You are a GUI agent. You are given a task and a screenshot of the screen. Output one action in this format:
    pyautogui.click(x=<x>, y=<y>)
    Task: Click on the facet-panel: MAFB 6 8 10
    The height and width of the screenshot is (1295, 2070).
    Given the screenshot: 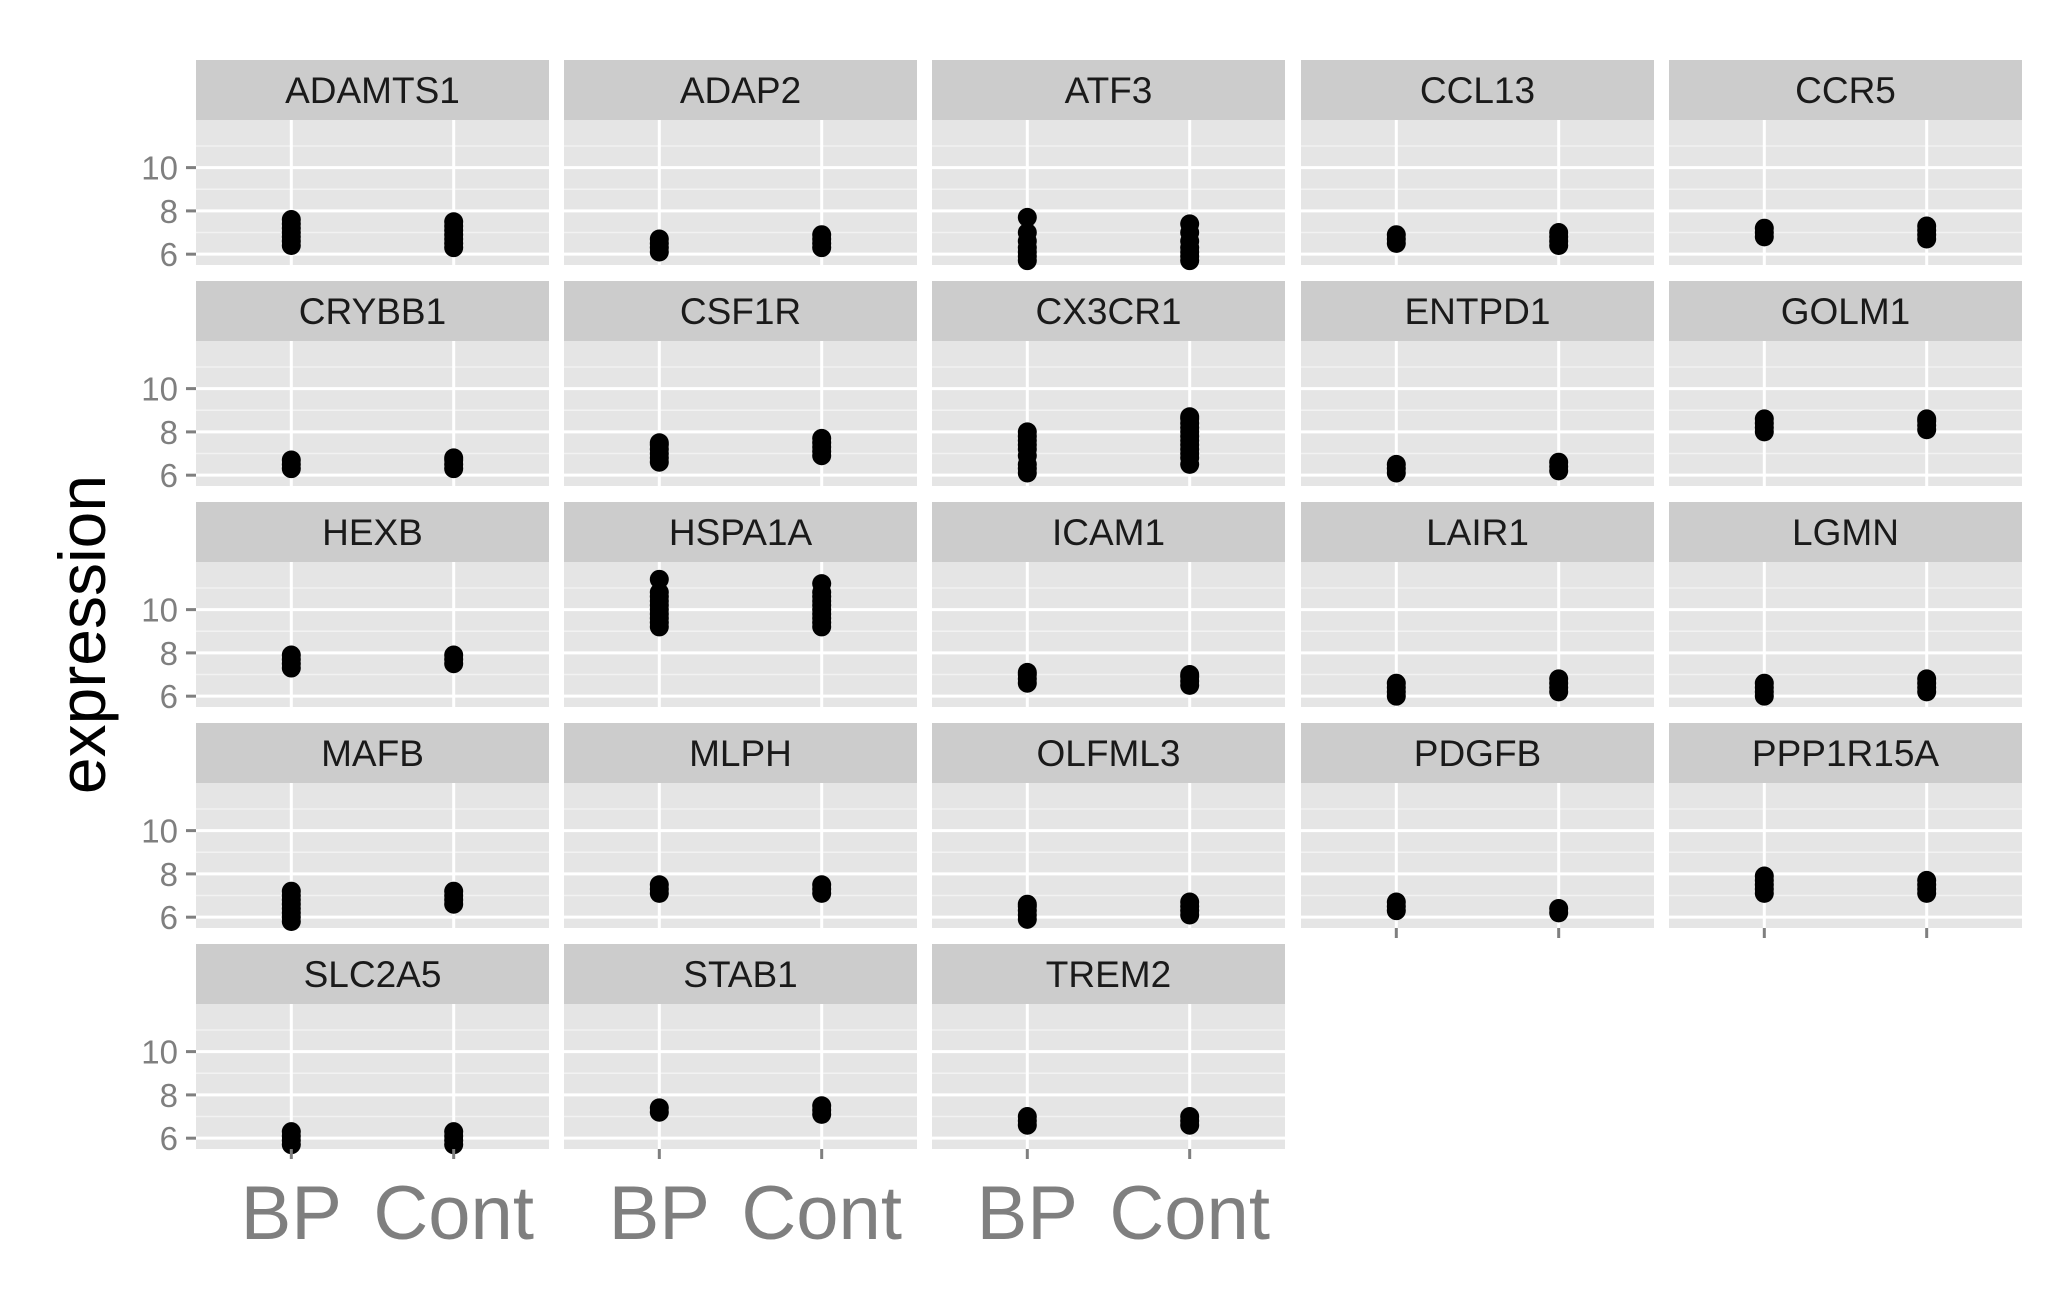 What is the action you would take?
    pyautogui.click(x=345, y=829)
    